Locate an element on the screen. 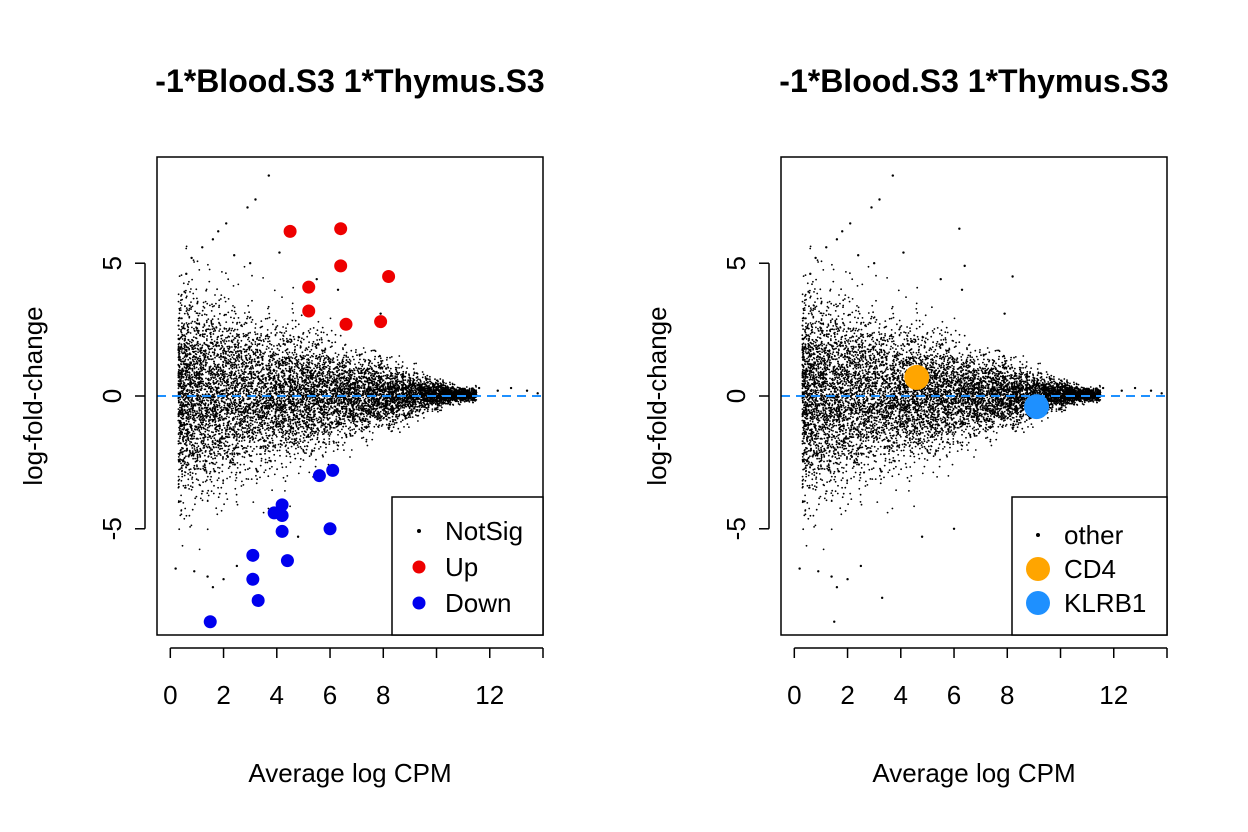 The image size is (1248, 832). x-axis-label: Average log CPM is located at coordinates (349, 773).